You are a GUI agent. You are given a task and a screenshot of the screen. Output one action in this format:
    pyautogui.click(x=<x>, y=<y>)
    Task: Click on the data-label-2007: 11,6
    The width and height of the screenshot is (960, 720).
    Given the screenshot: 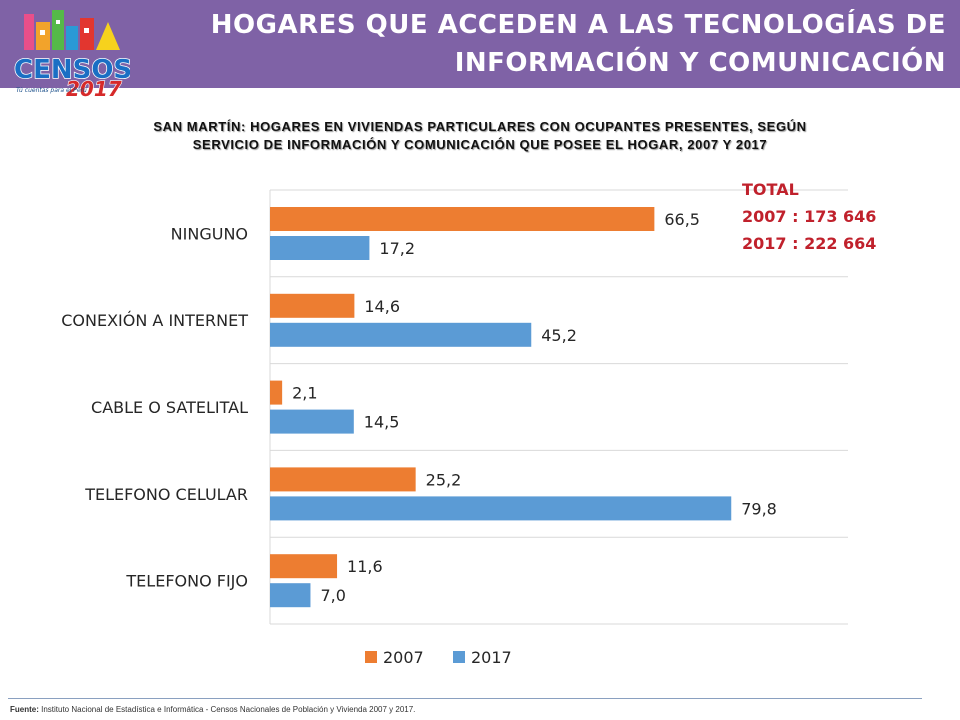 What is the action you would take?
    pyautogui.click(x=365, y=566)
    